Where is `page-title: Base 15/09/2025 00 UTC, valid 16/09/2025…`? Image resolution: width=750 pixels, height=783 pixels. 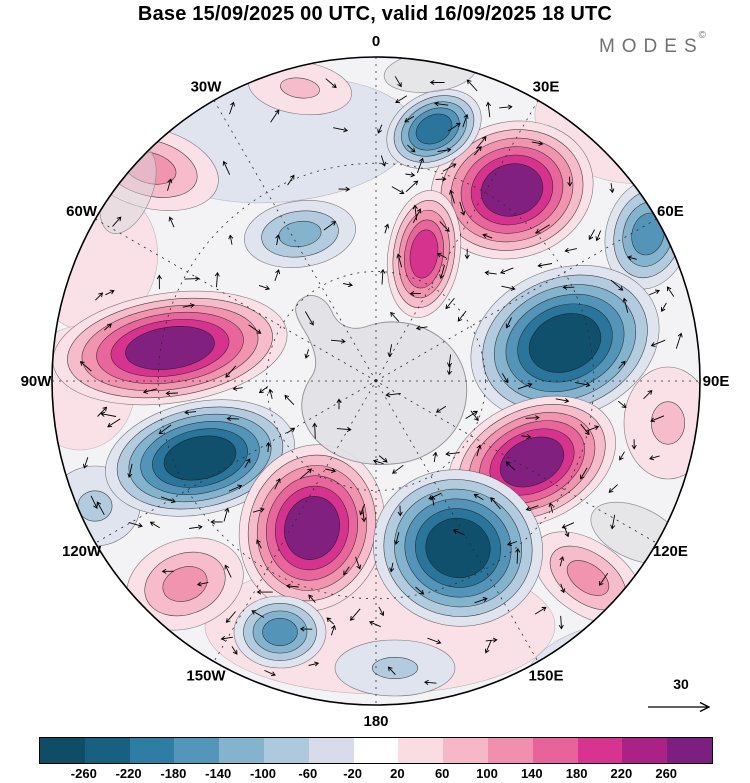
page-title: Base 15/09/2025 00 UTC, valid 16/09/2025… is located at coordinates (375, 14).